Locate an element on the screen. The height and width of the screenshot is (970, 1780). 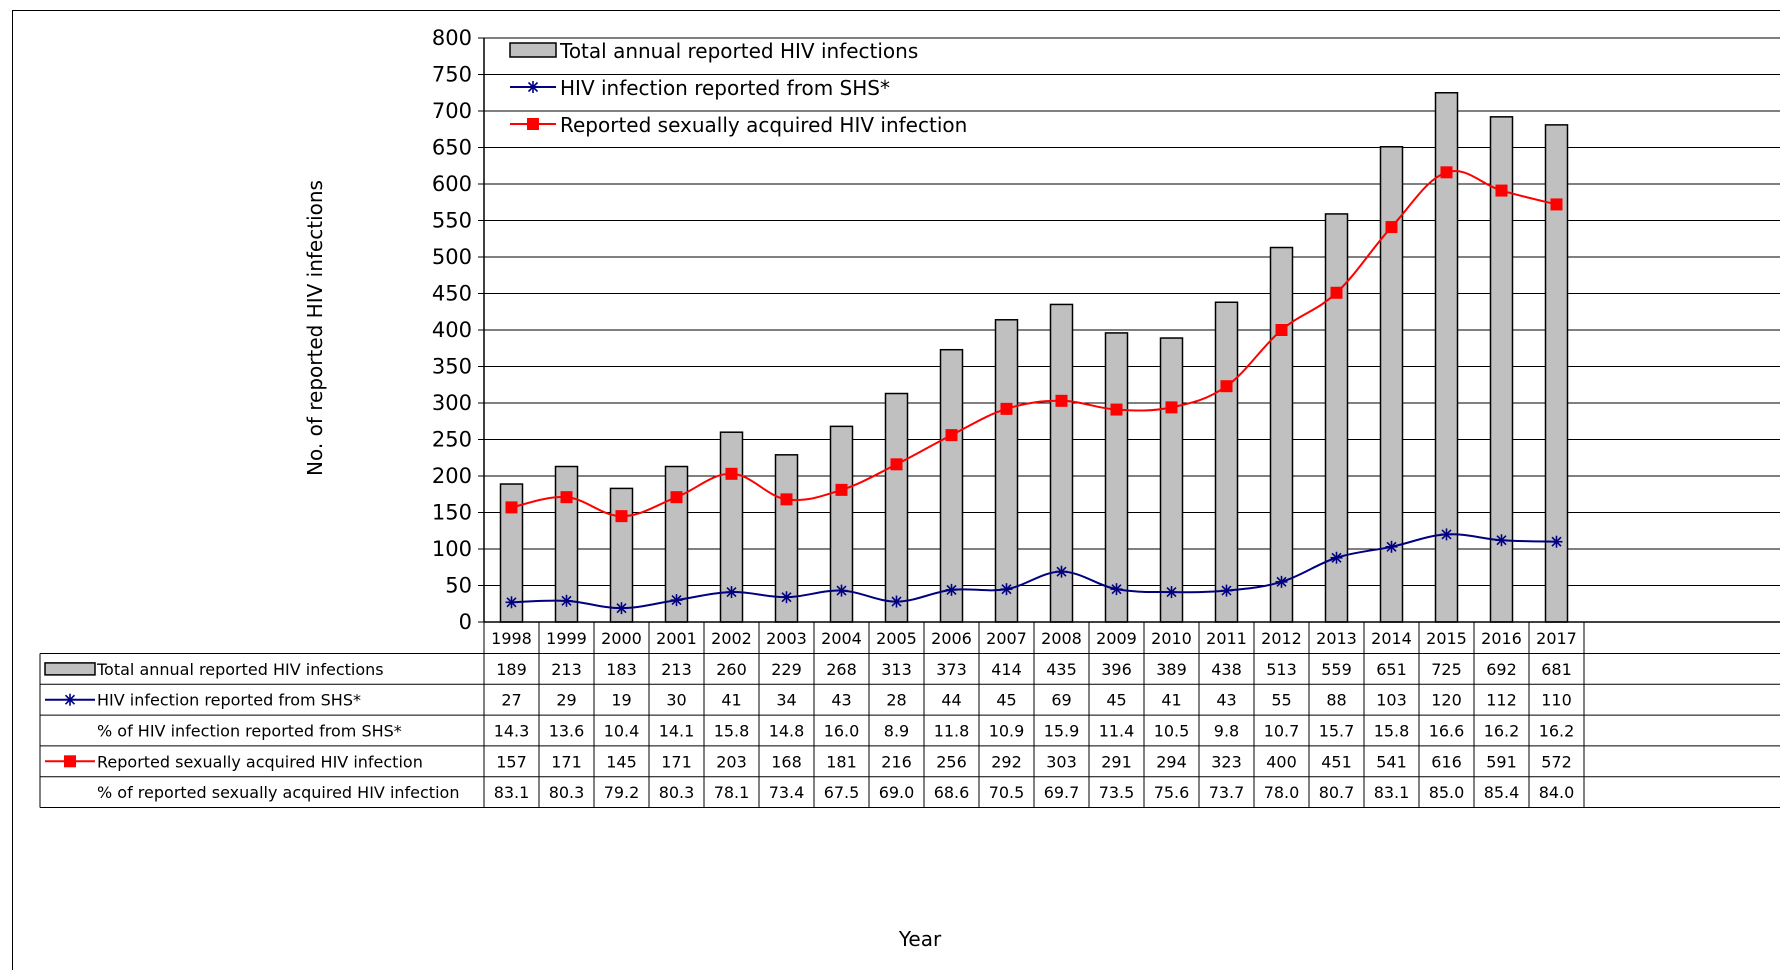
y-tick-label: 50 is located at coordinates (458, 586).